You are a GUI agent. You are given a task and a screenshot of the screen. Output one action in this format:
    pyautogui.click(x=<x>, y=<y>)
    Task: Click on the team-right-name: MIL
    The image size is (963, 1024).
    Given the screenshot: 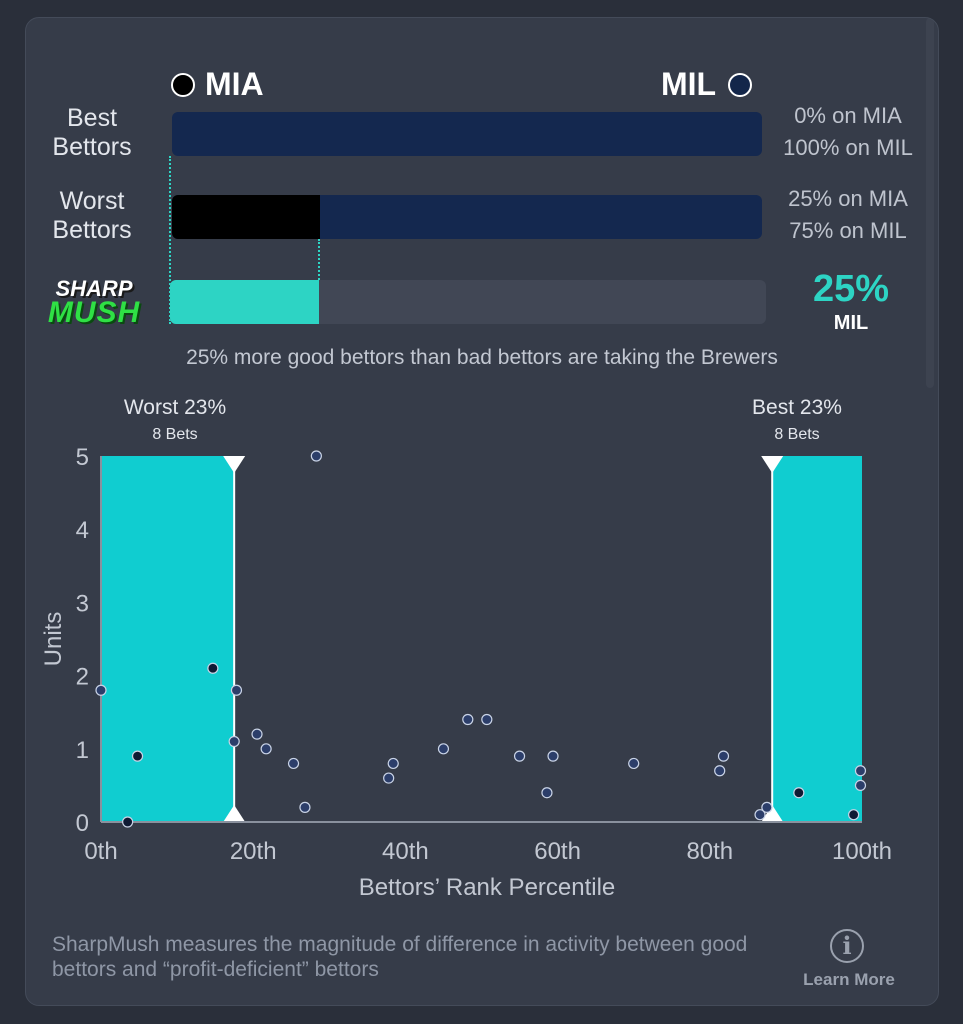 What is the action you would take?
    pyautogui.click(x=689, y=84)
    